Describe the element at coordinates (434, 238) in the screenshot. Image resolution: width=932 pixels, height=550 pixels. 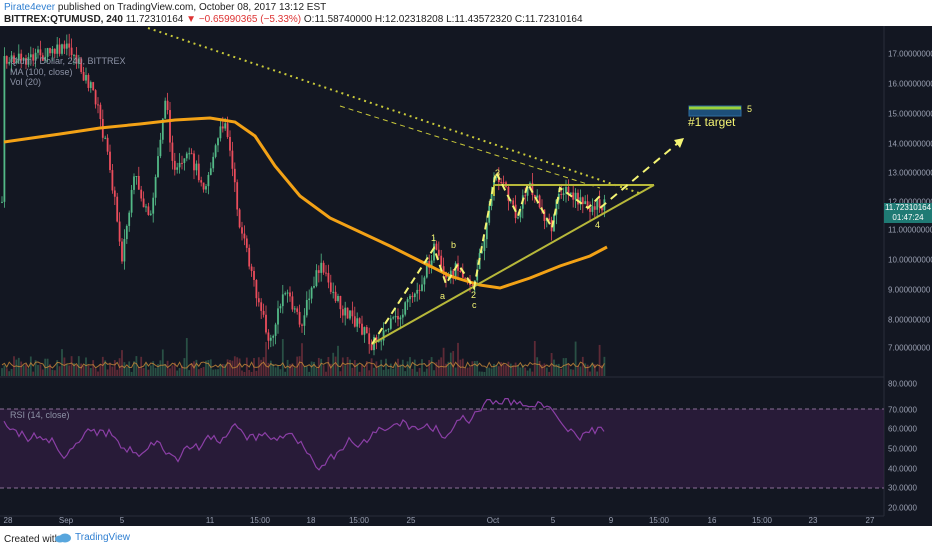
I see `wave-label-1: 1` at that location.